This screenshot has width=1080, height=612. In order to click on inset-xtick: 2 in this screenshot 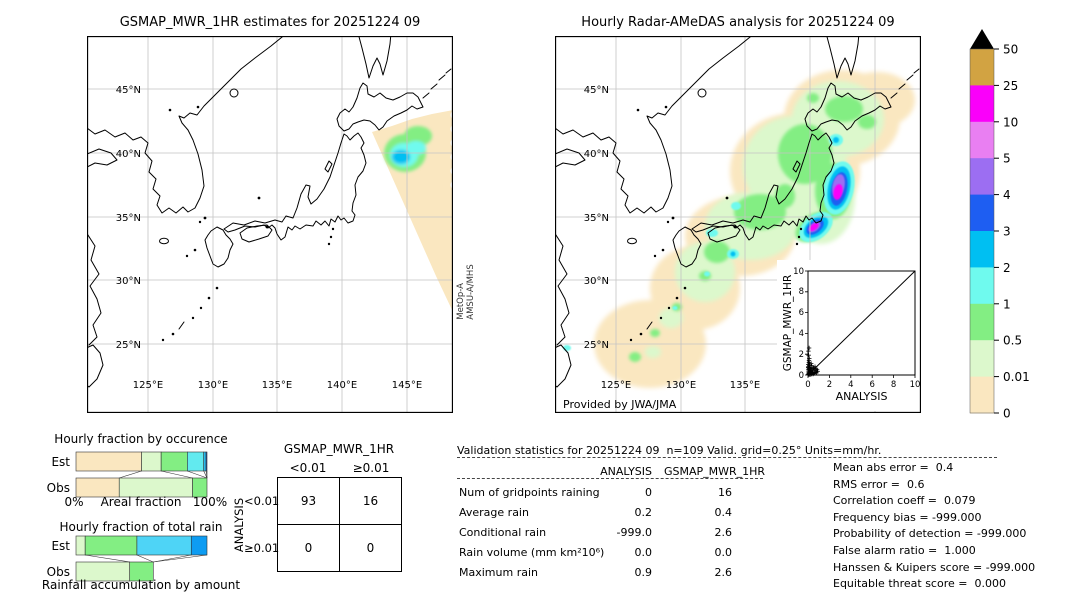, I will do `click(829, 385)`.